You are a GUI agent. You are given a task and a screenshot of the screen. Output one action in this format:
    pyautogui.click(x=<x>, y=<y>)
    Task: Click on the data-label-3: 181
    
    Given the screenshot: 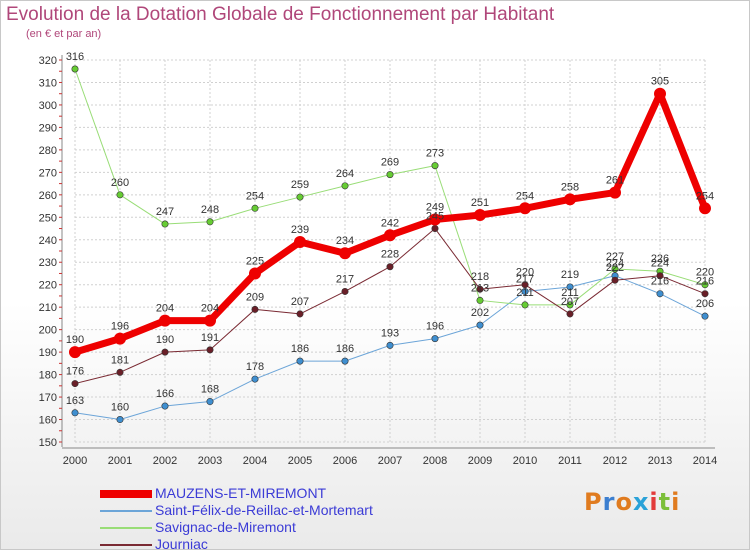 What is the action you would take?
    pyautogui.click(x=120, y=360)
    